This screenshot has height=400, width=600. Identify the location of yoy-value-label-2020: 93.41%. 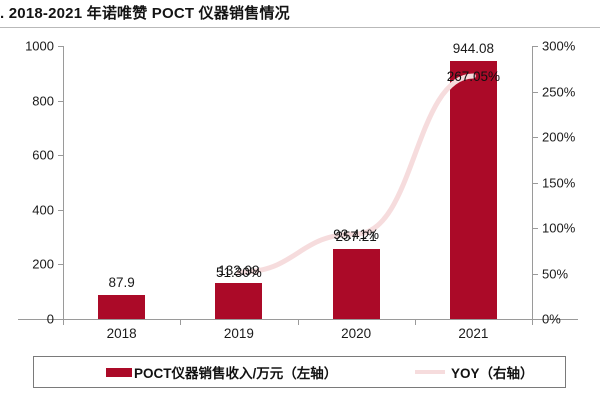
(356, 234).